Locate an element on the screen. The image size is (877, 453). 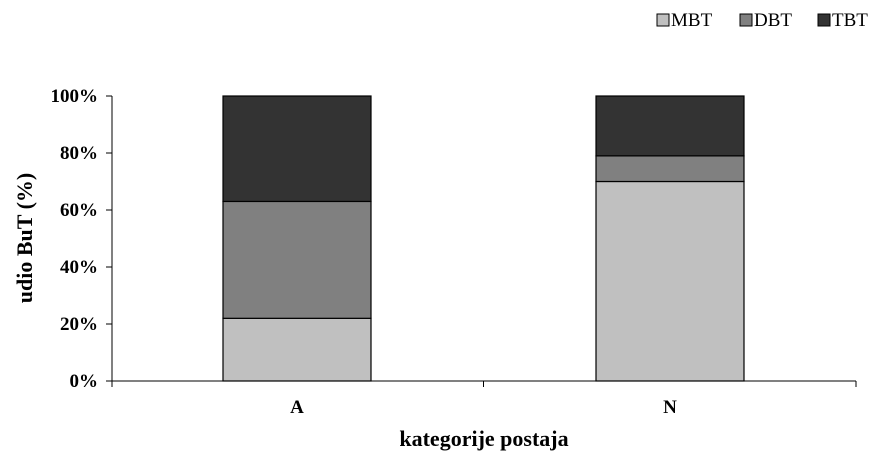
y-tick-label: 60% is located at coordinates (79, 210).